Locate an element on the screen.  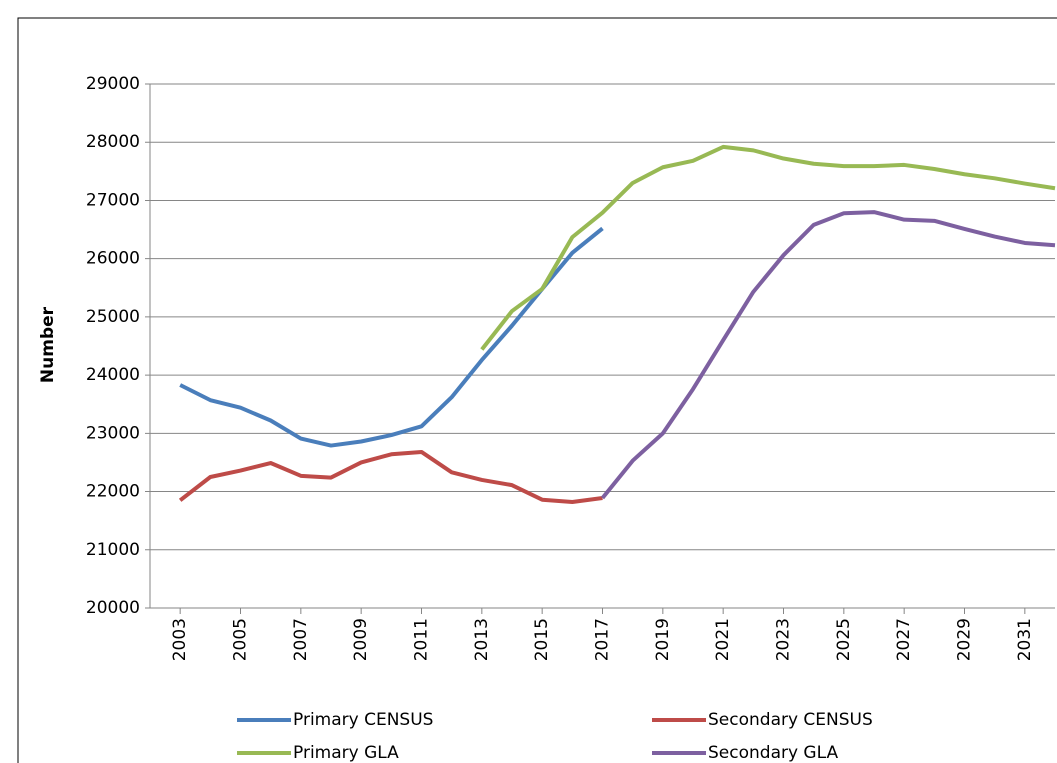
y-tick-label: 29000 is located at coordinates (113, 84).